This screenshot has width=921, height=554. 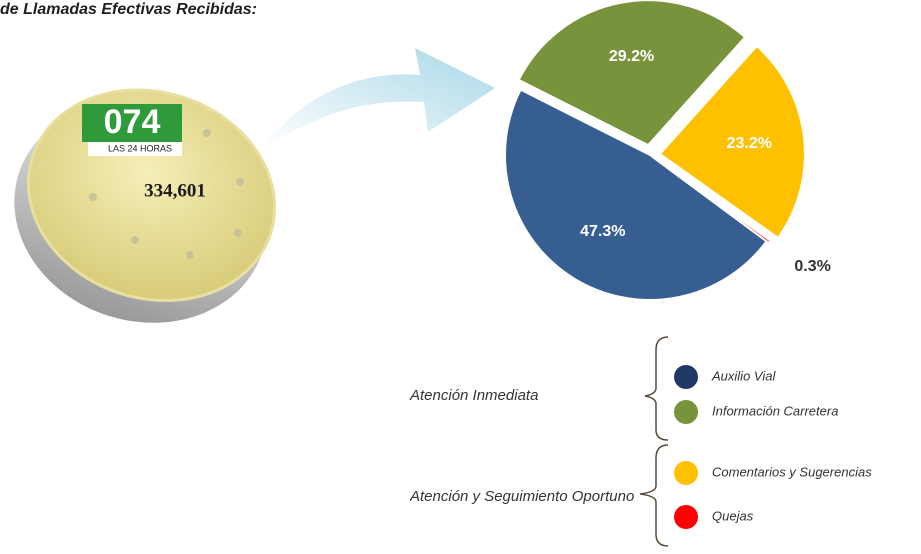 I want to click on group-label: Atención y Seguimiento Oportuno, so click(x=522, y=496).